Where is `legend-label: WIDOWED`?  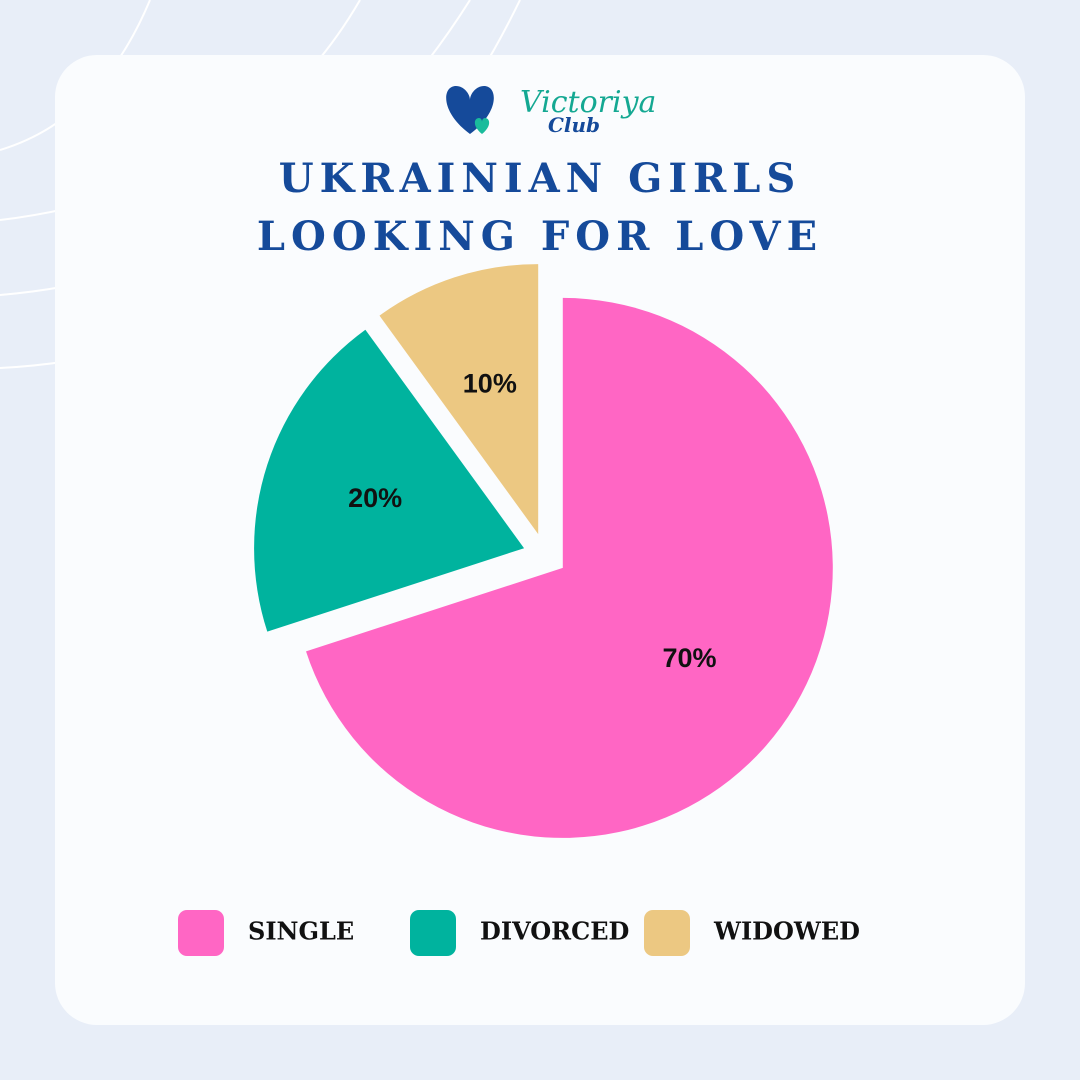
legend-label: WIDOWED is located at coordinates (786, 931).